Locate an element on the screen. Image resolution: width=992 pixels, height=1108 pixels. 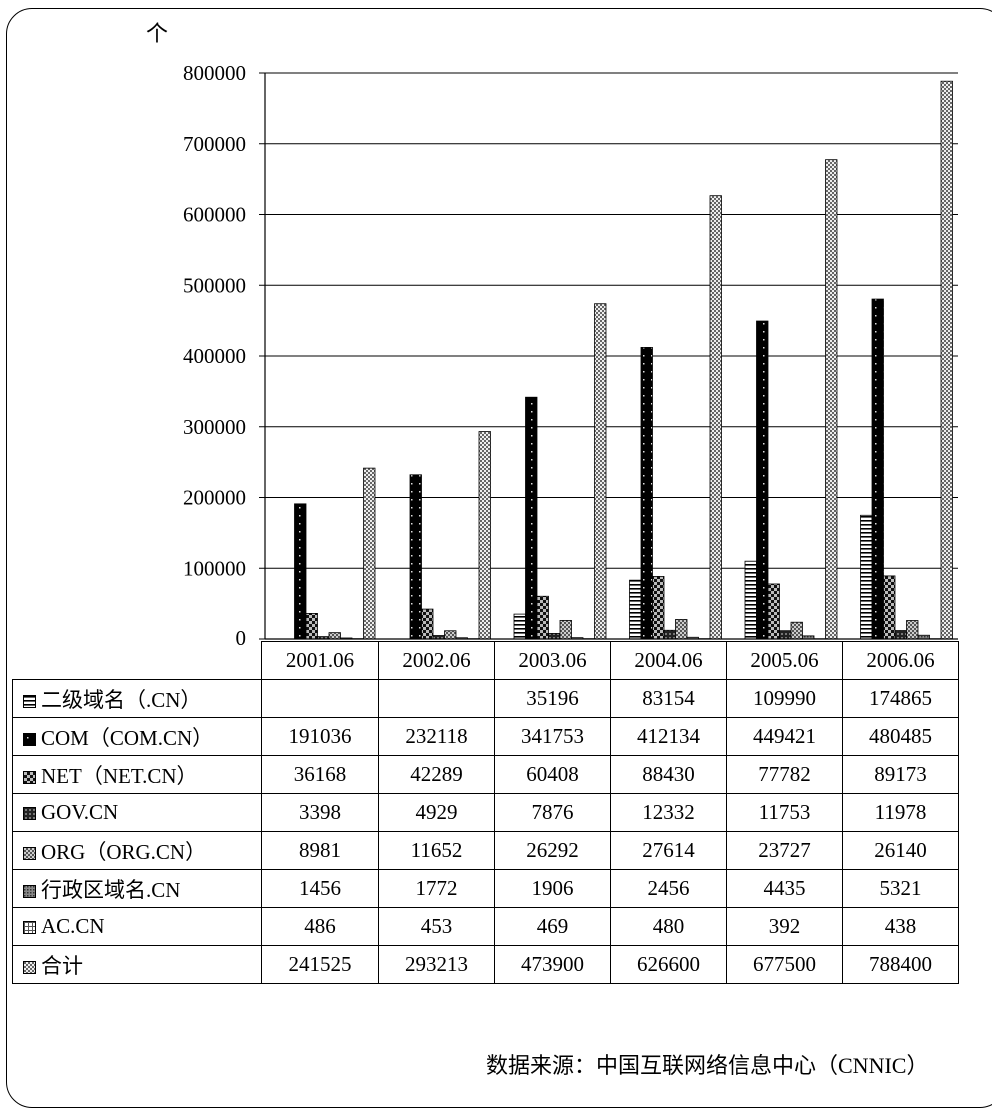
x-tick-label: 2002.06 is located at coordinates (437, 661).